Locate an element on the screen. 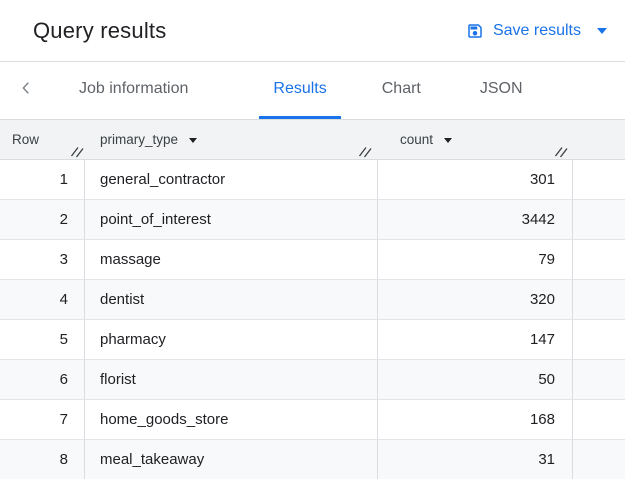 Image resolution: width=625 pixels, height=479 pixels. count-cell: 50 is located at coordinates (475, 379).